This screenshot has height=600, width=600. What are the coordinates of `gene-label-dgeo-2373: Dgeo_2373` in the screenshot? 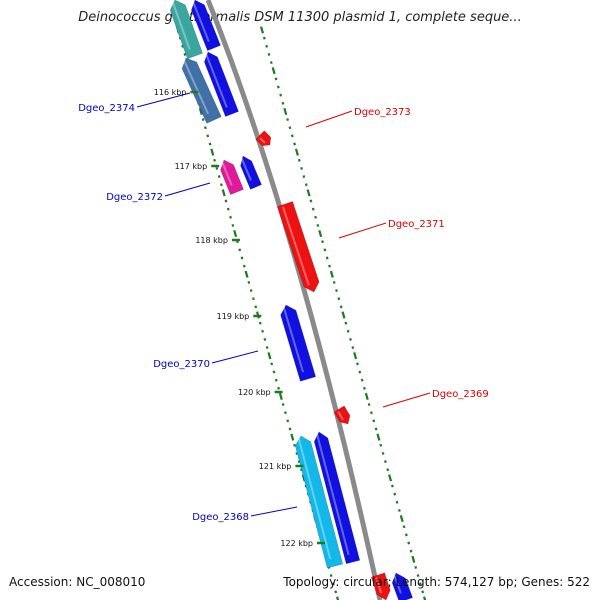 It's located at (382, 112).